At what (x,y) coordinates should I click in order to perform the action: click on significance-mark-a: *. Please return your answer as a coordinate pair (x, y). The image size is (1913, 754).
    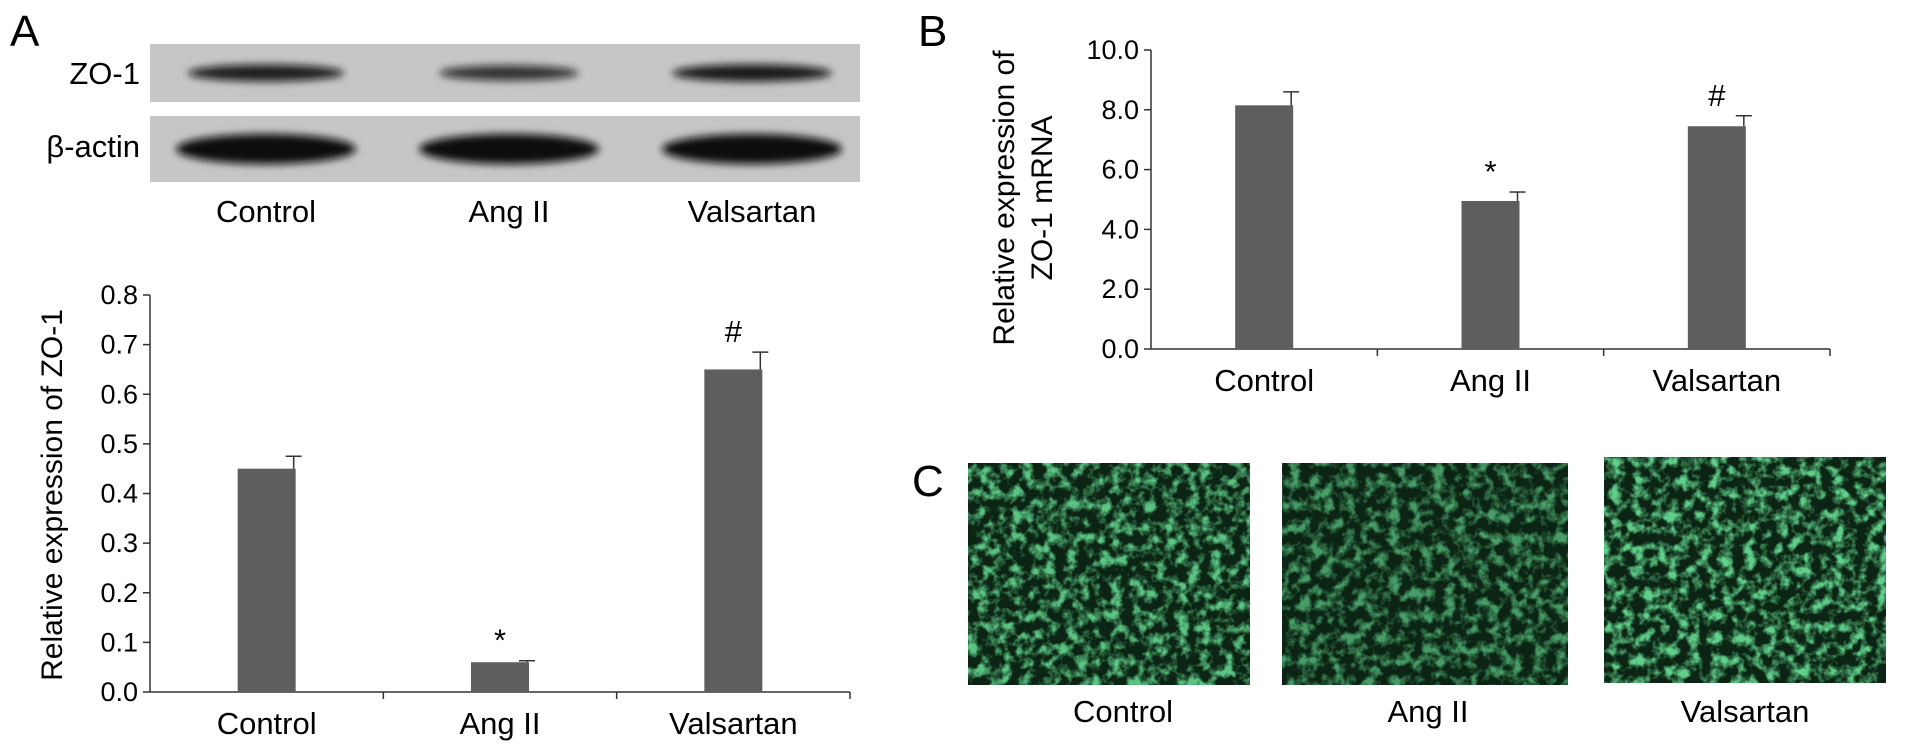
    Looking at the image, I should click on (500, 640).